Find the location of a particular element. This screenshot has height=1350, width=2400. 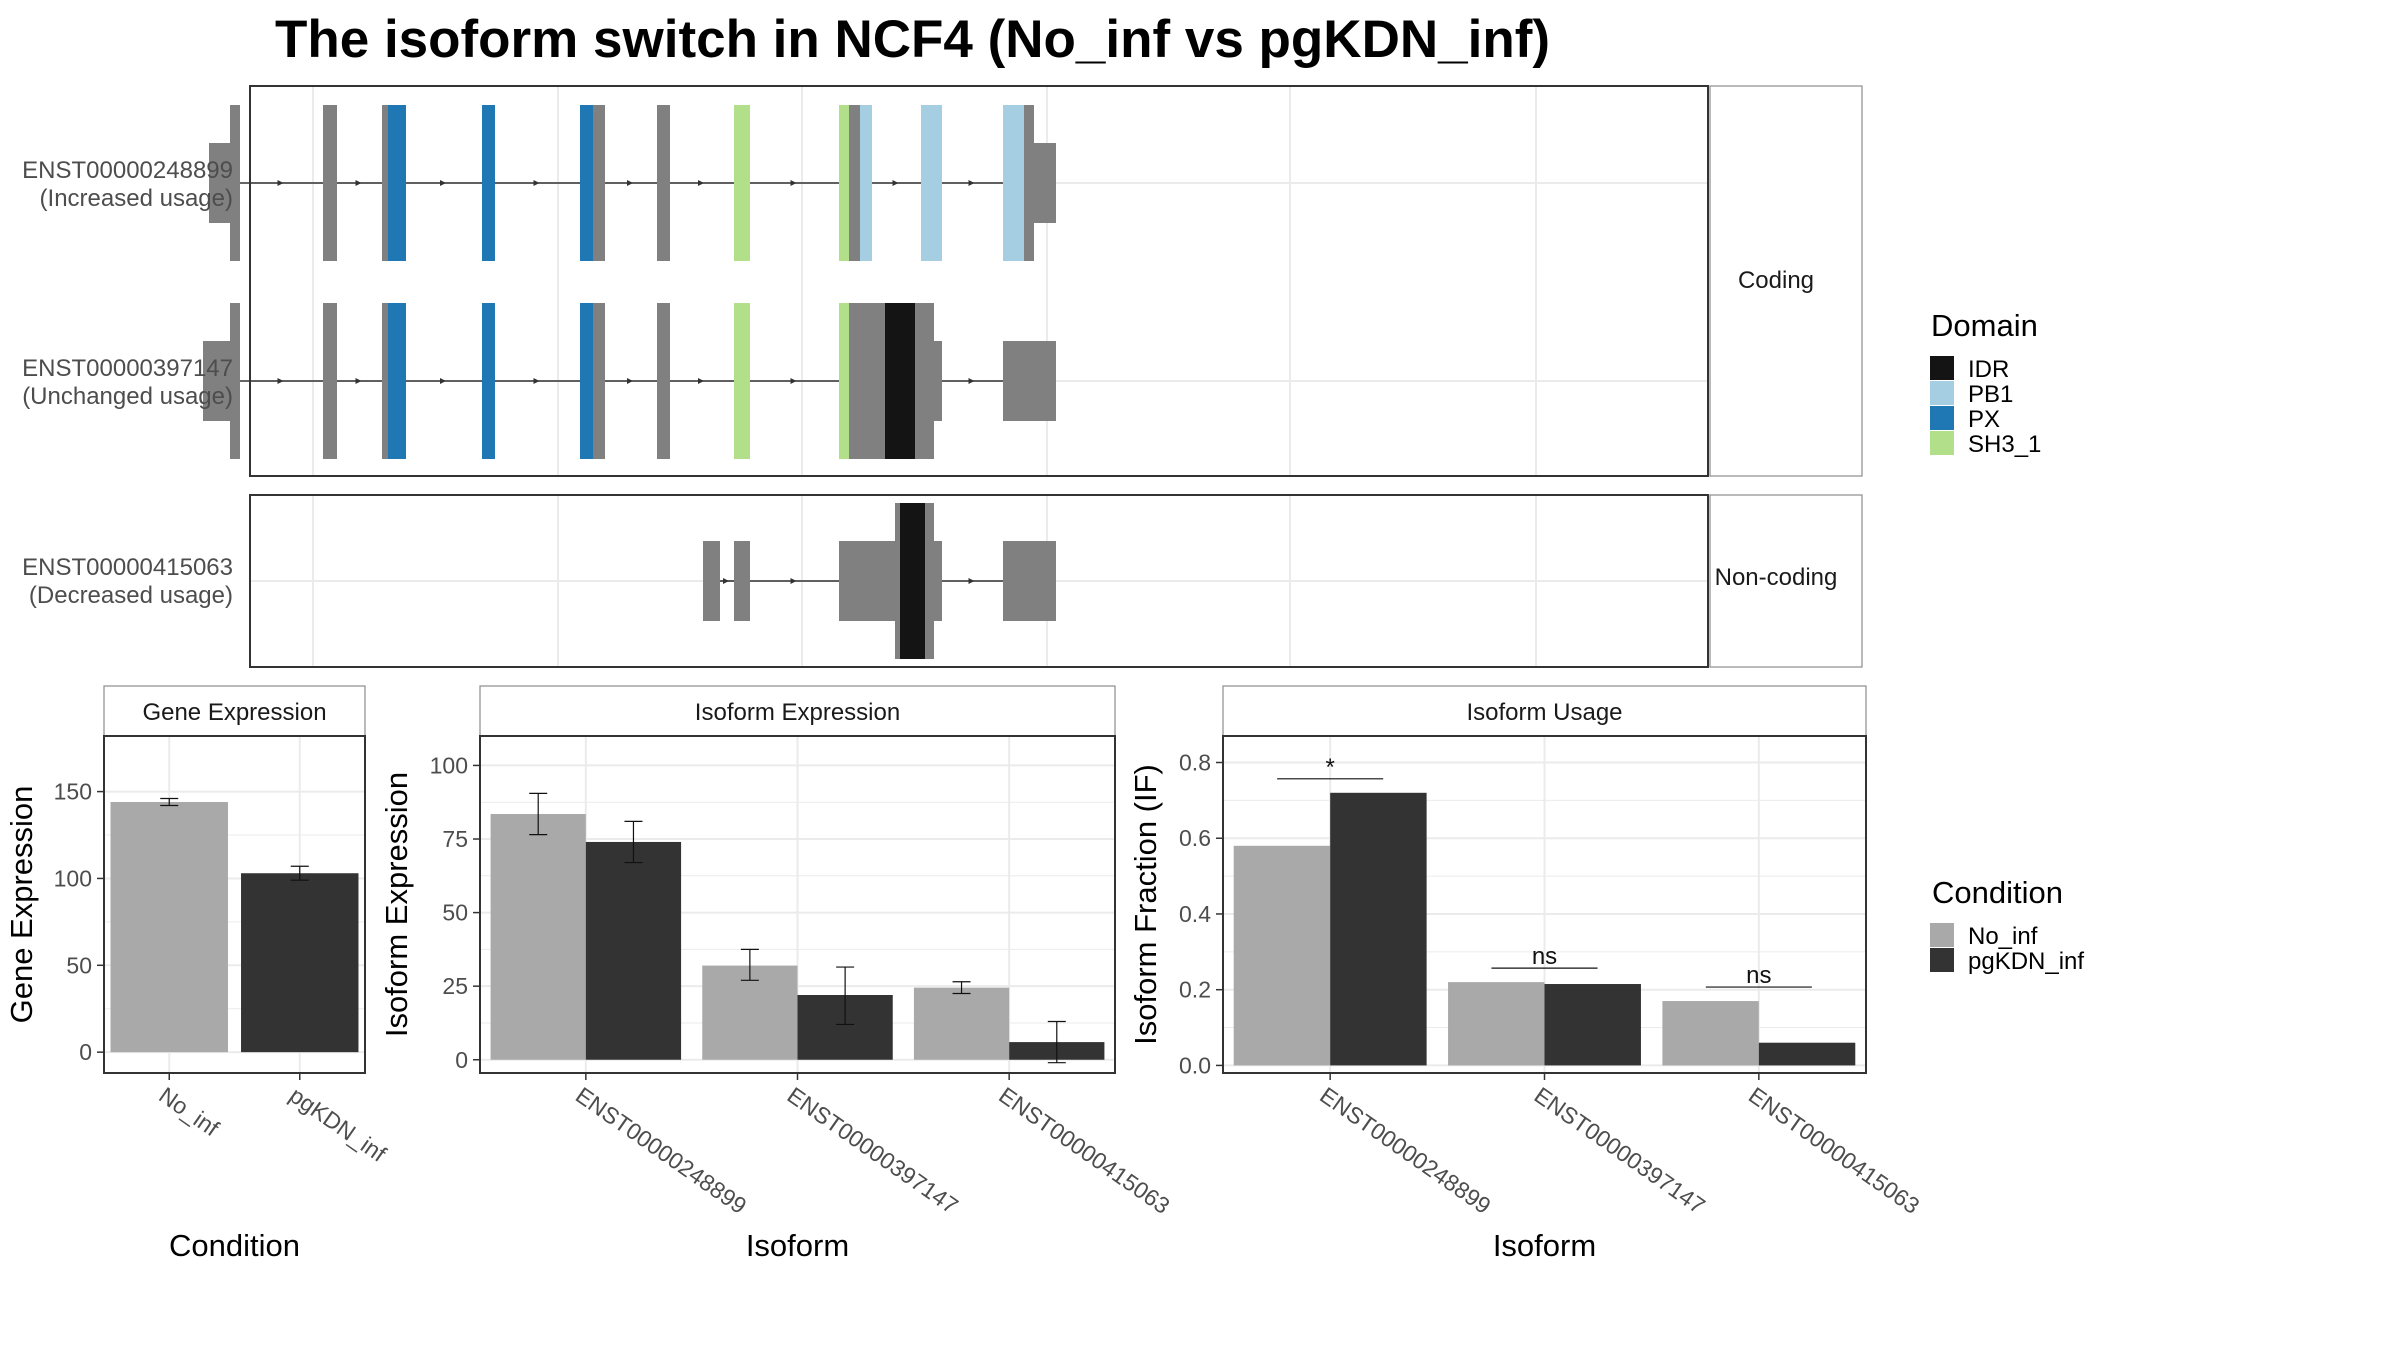

isoform-label-id: ENST00000397147 is located at coordinates (127, 368).